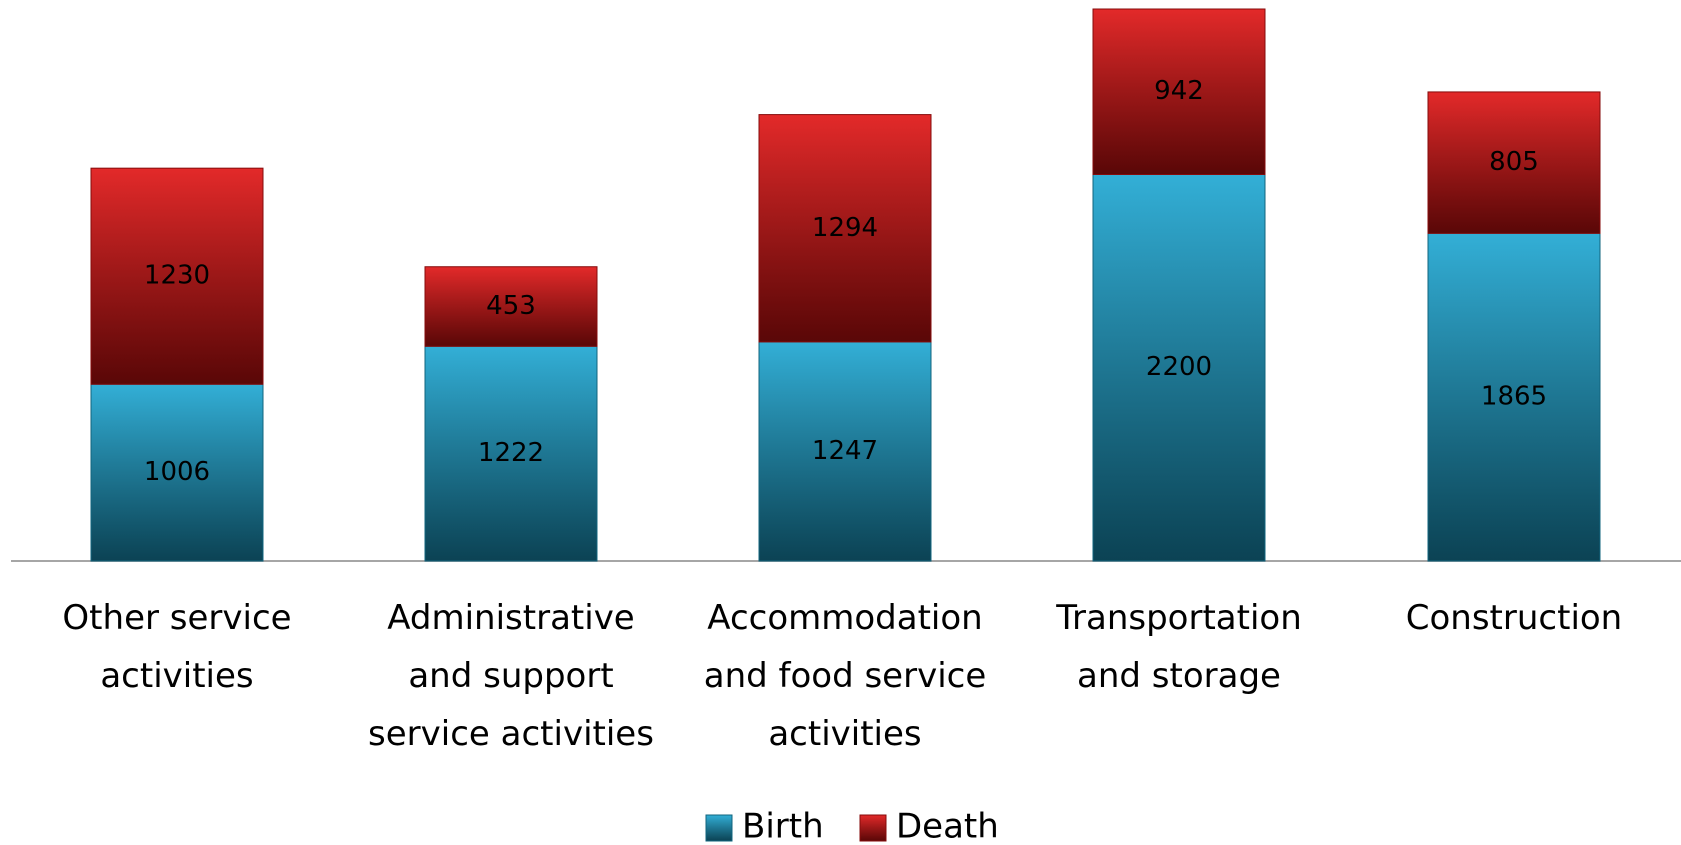 Image resolution: width=1681 pixels, height=845 pixels. I want to click on data-label: 1247, so click(845, 451).